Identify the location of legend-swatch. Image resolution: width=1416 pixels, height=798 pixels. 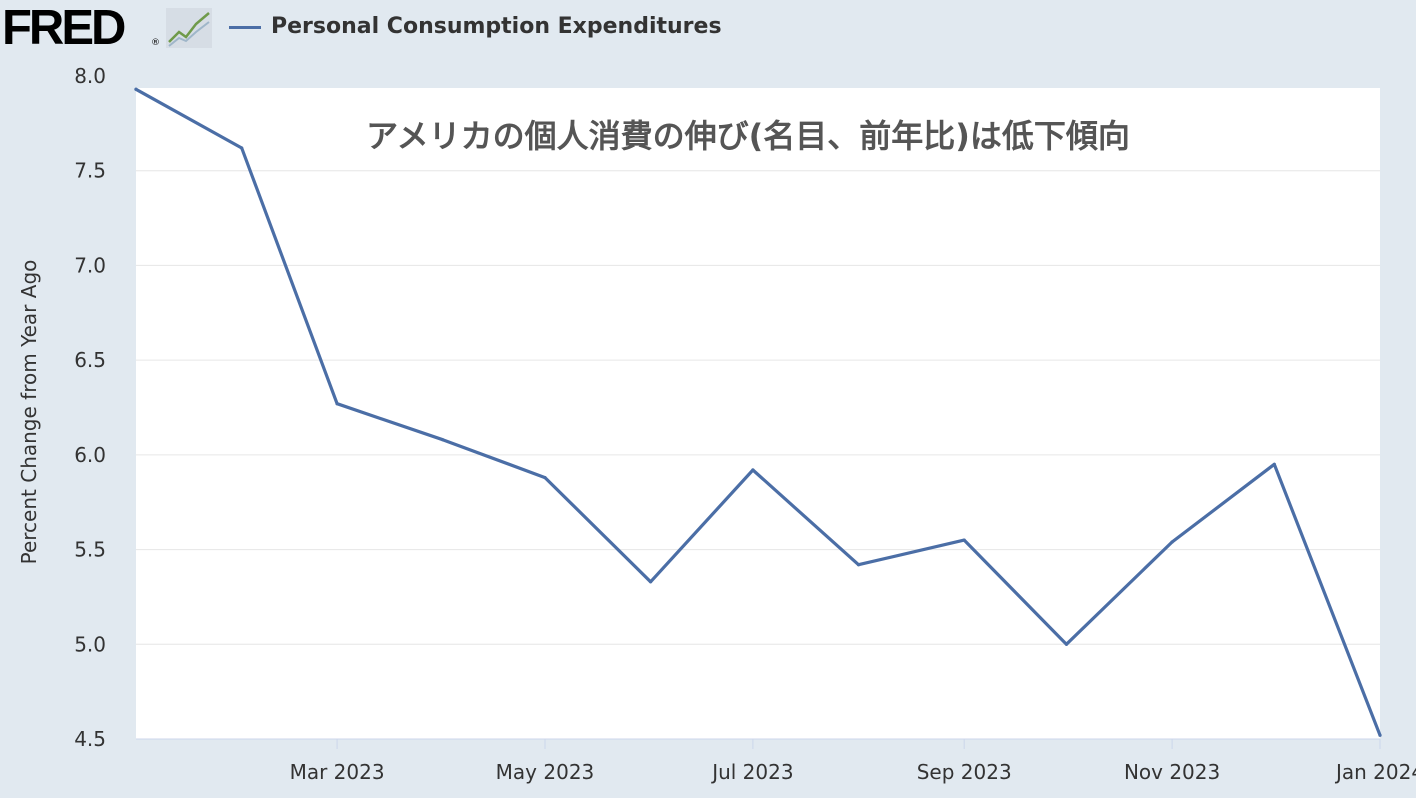
(245, 27).